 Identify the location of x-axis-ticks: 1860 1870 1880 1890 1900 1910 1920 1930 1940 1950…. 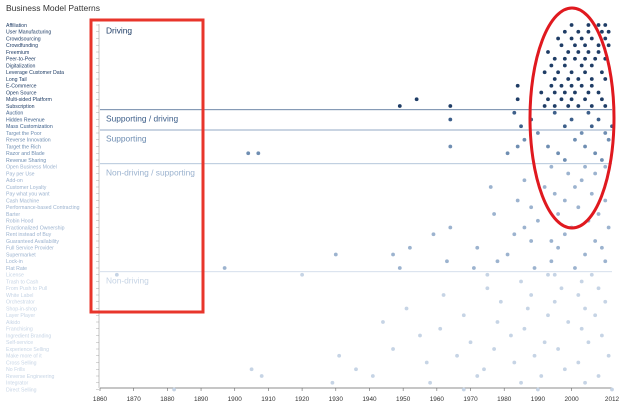
(356, 395).